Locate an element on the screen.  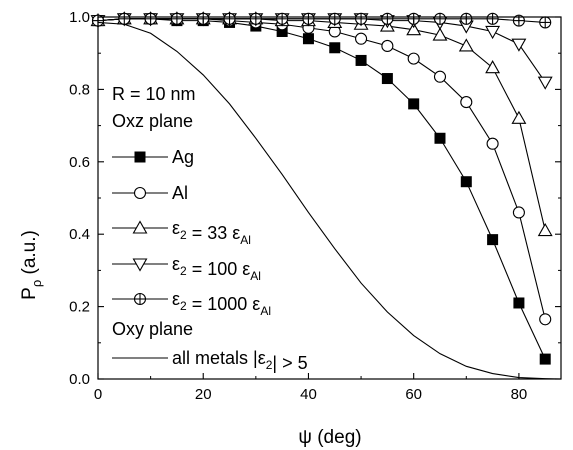
y-tick-label-1: 0.2 is located at coordinates (79, 307).